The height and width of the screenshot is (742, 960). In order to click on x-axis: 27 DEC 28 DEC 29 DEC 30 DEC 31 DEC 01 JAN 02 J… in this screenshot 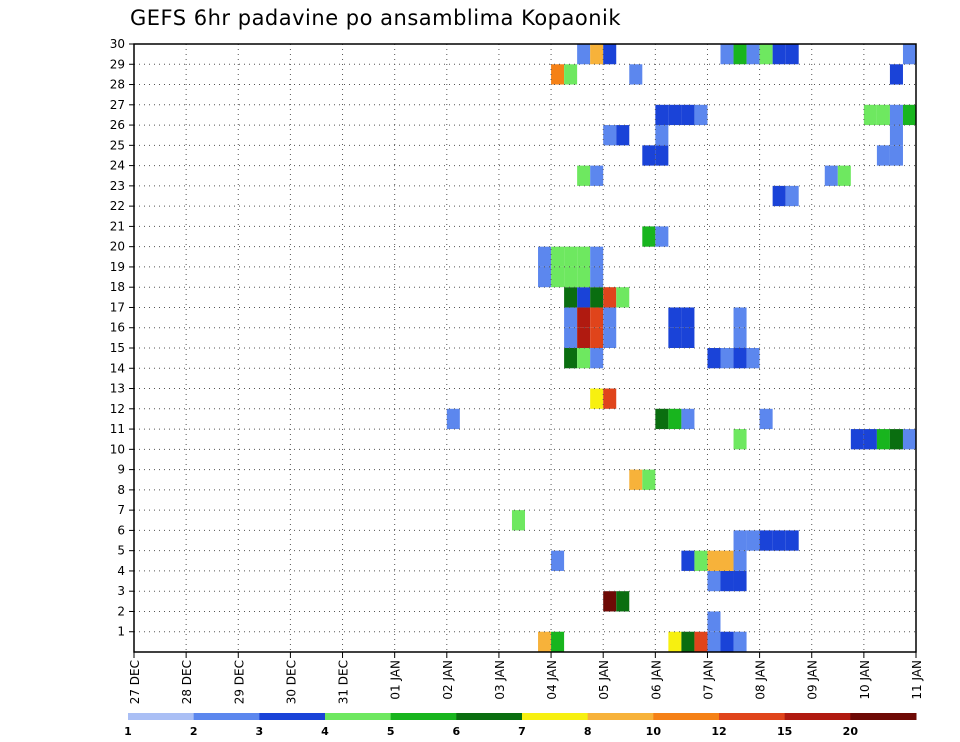, I will do `click(526, 678)`.